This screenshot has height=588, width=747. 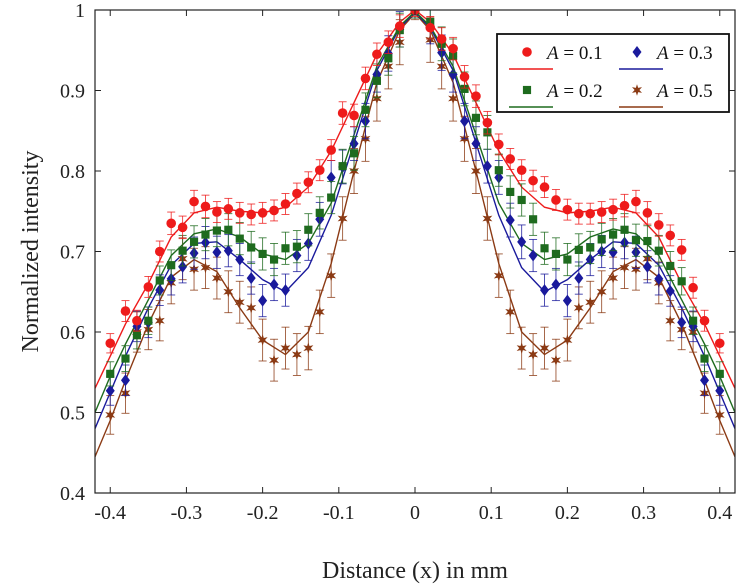 I want to click on legend-entry-0-2: A = 0.2, so click(x=556, y=94).